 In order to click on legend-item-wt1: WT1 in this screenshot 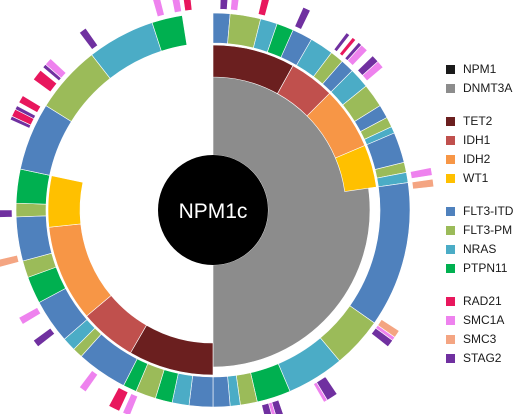, I will do `click(467, 178)`.